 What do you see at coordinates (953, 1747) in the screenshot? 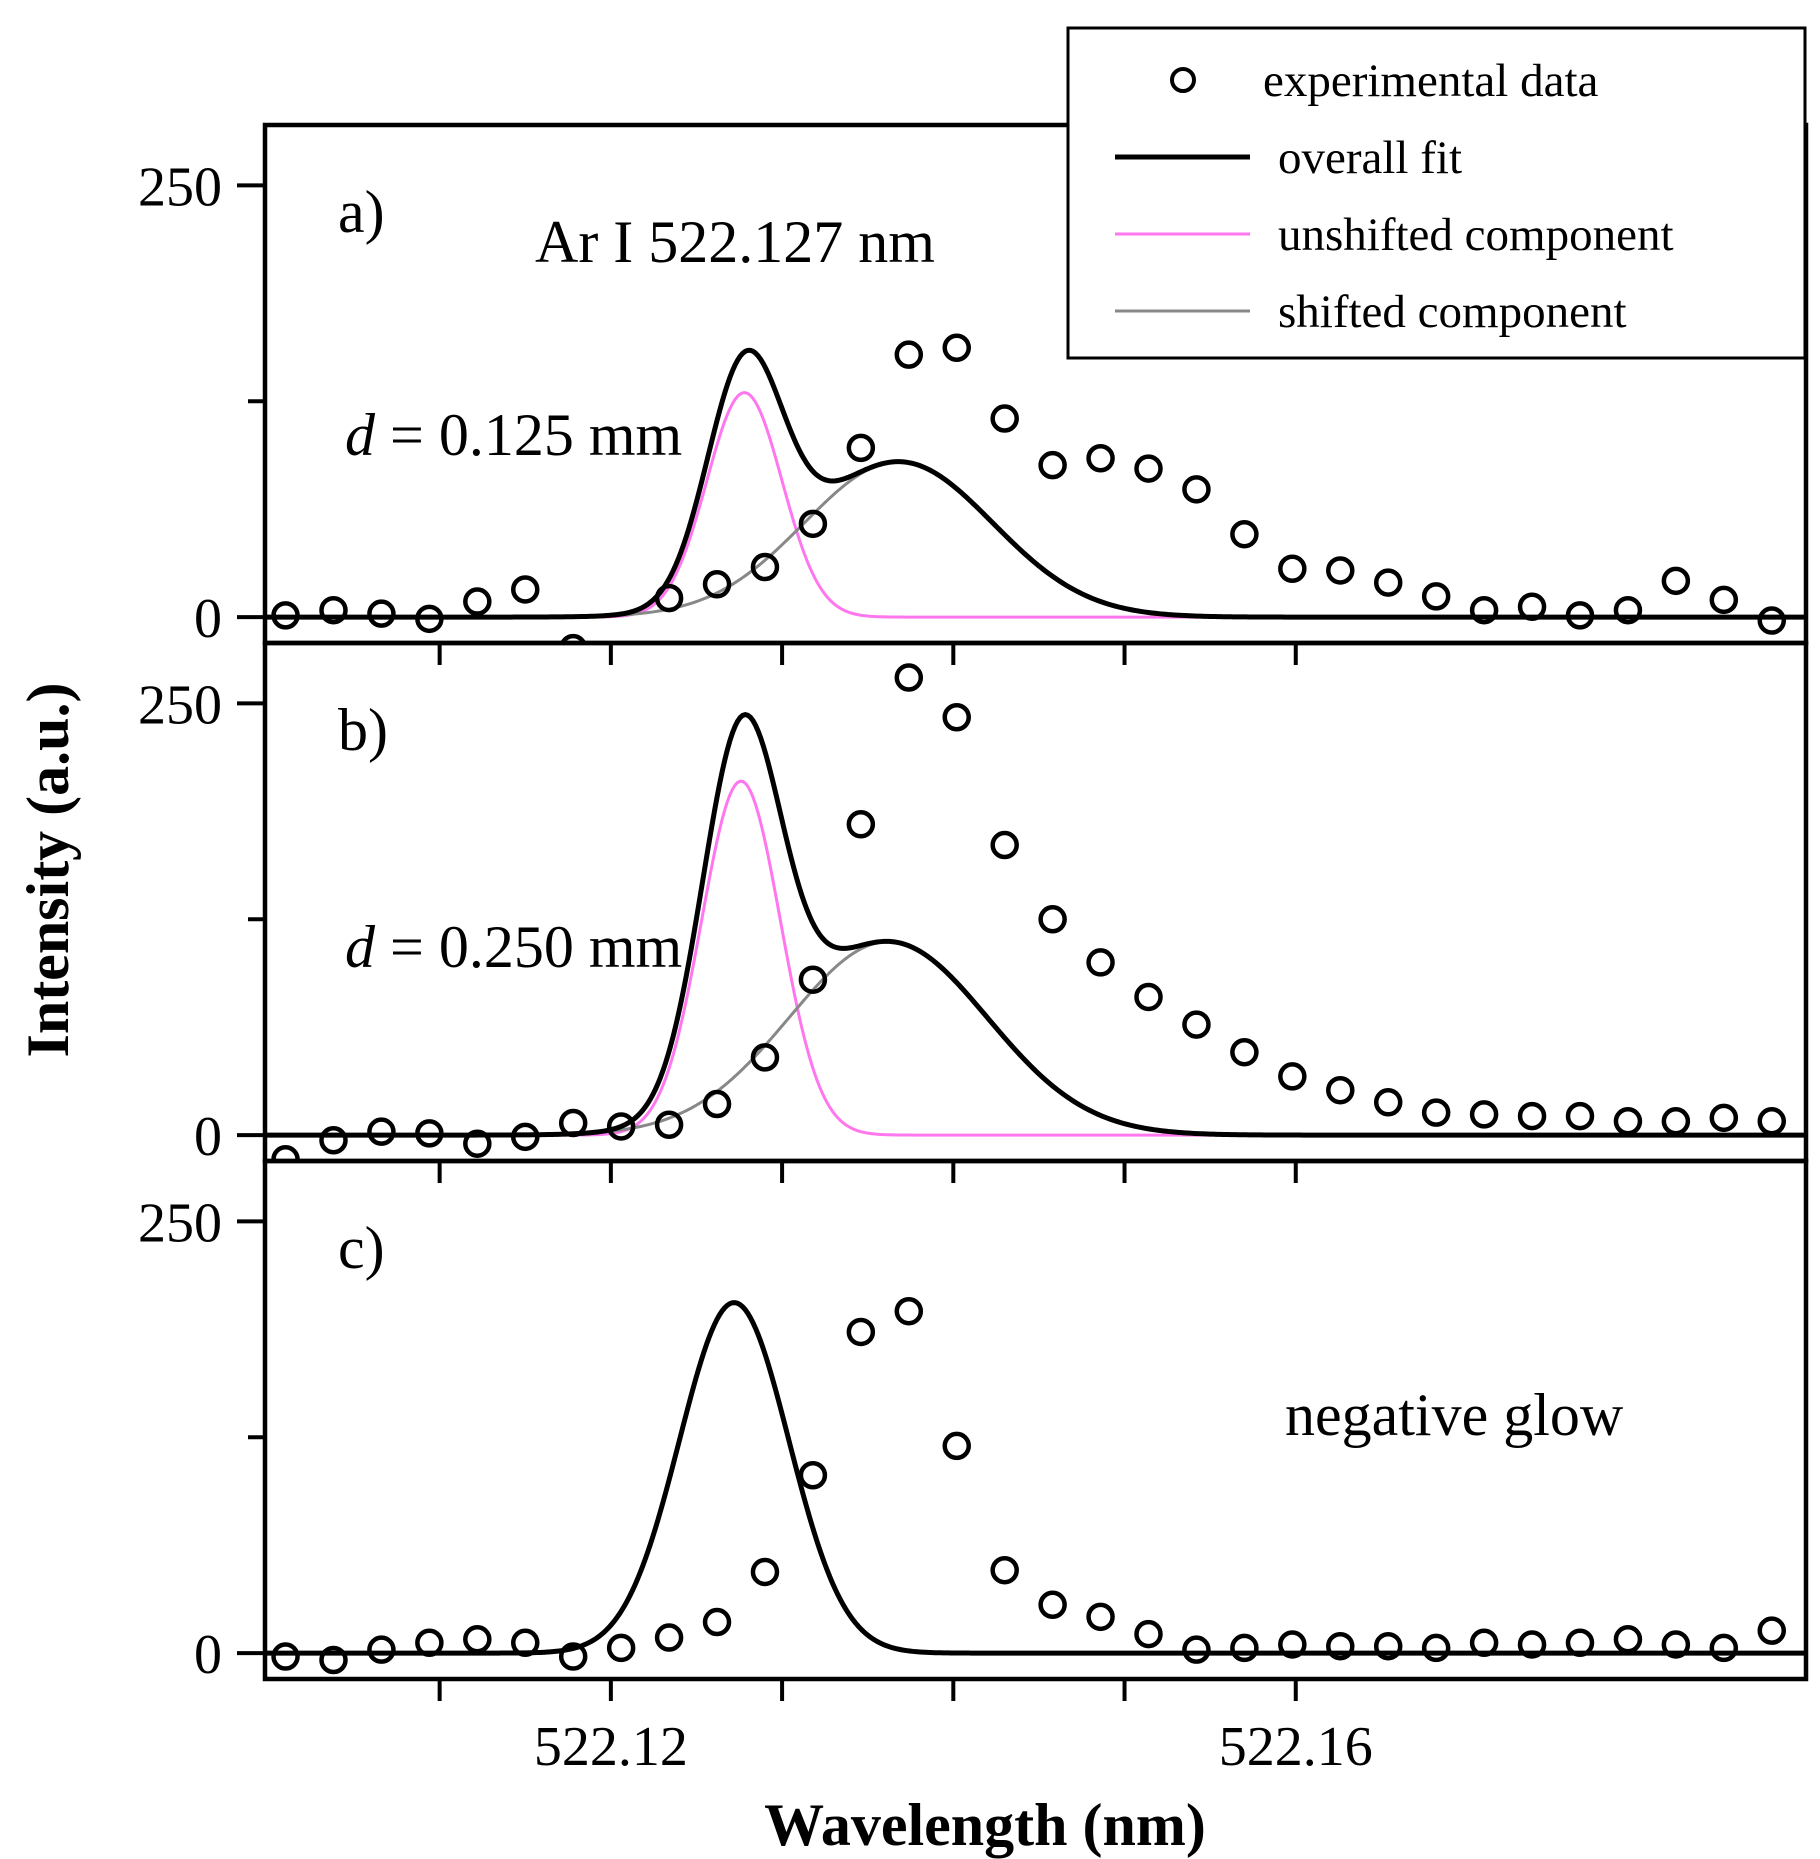
I see `x-axis: 522.12 522.16` at bounding box center [953, 1747].